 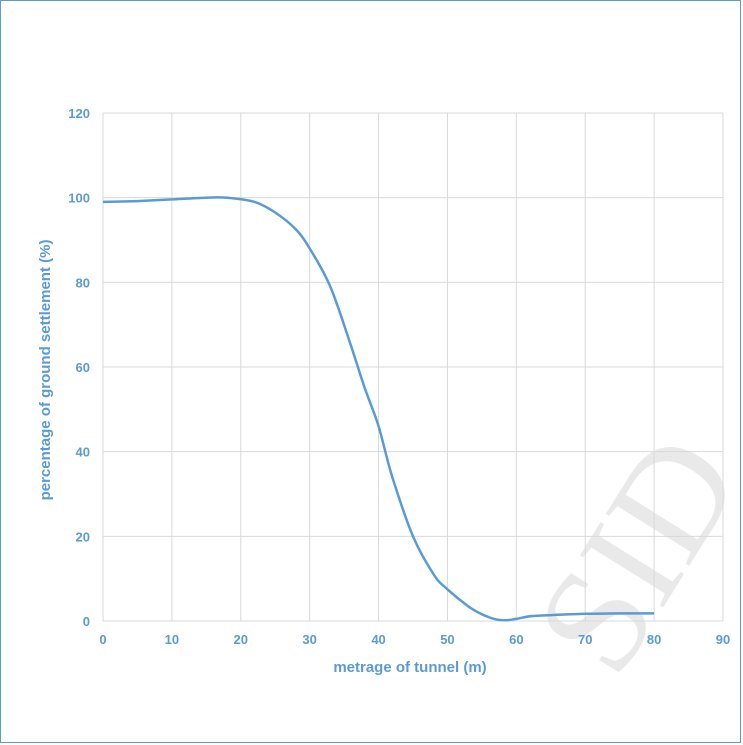 What do you see at coordinates (409, 667) in the screenshot?
I see `x-axis-title: metrage of tunnel (m)` at bounding box center [409, 667].